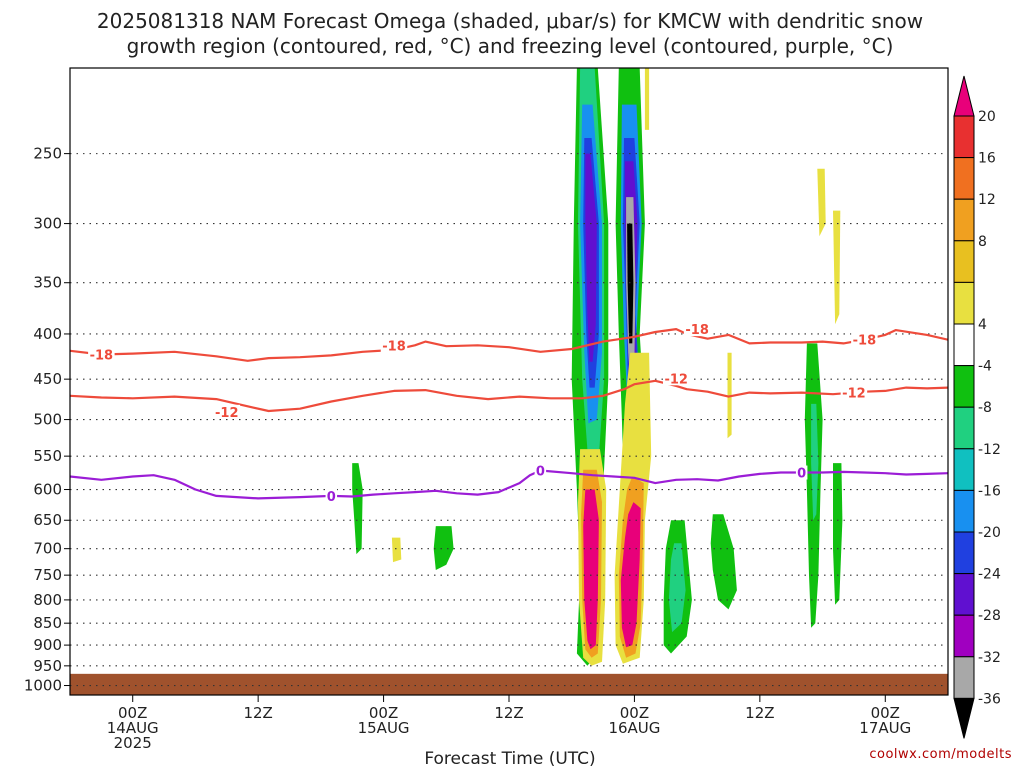 Image resolution: width=1024 pixels, height=768 pixels. I want to click on ground-surface, so click(509, 684).